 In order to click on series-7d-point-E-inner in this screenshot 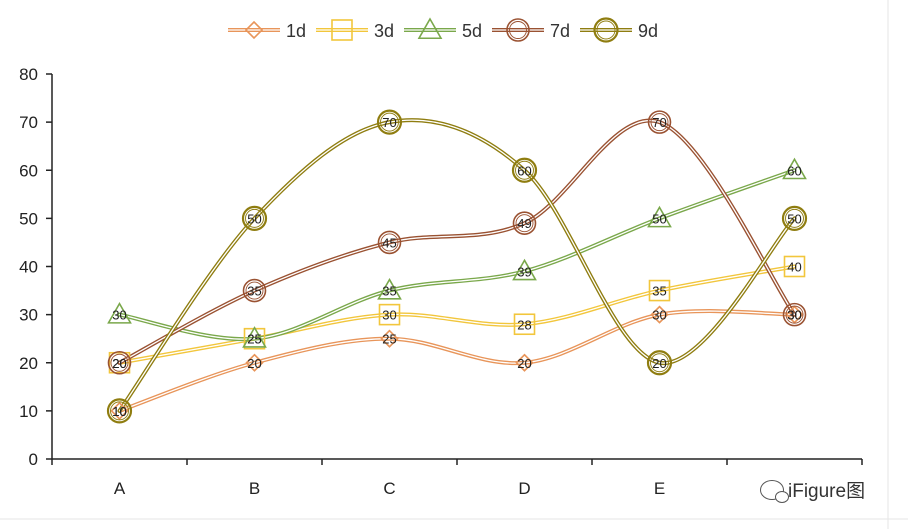, I will do `click(659, 122)`.